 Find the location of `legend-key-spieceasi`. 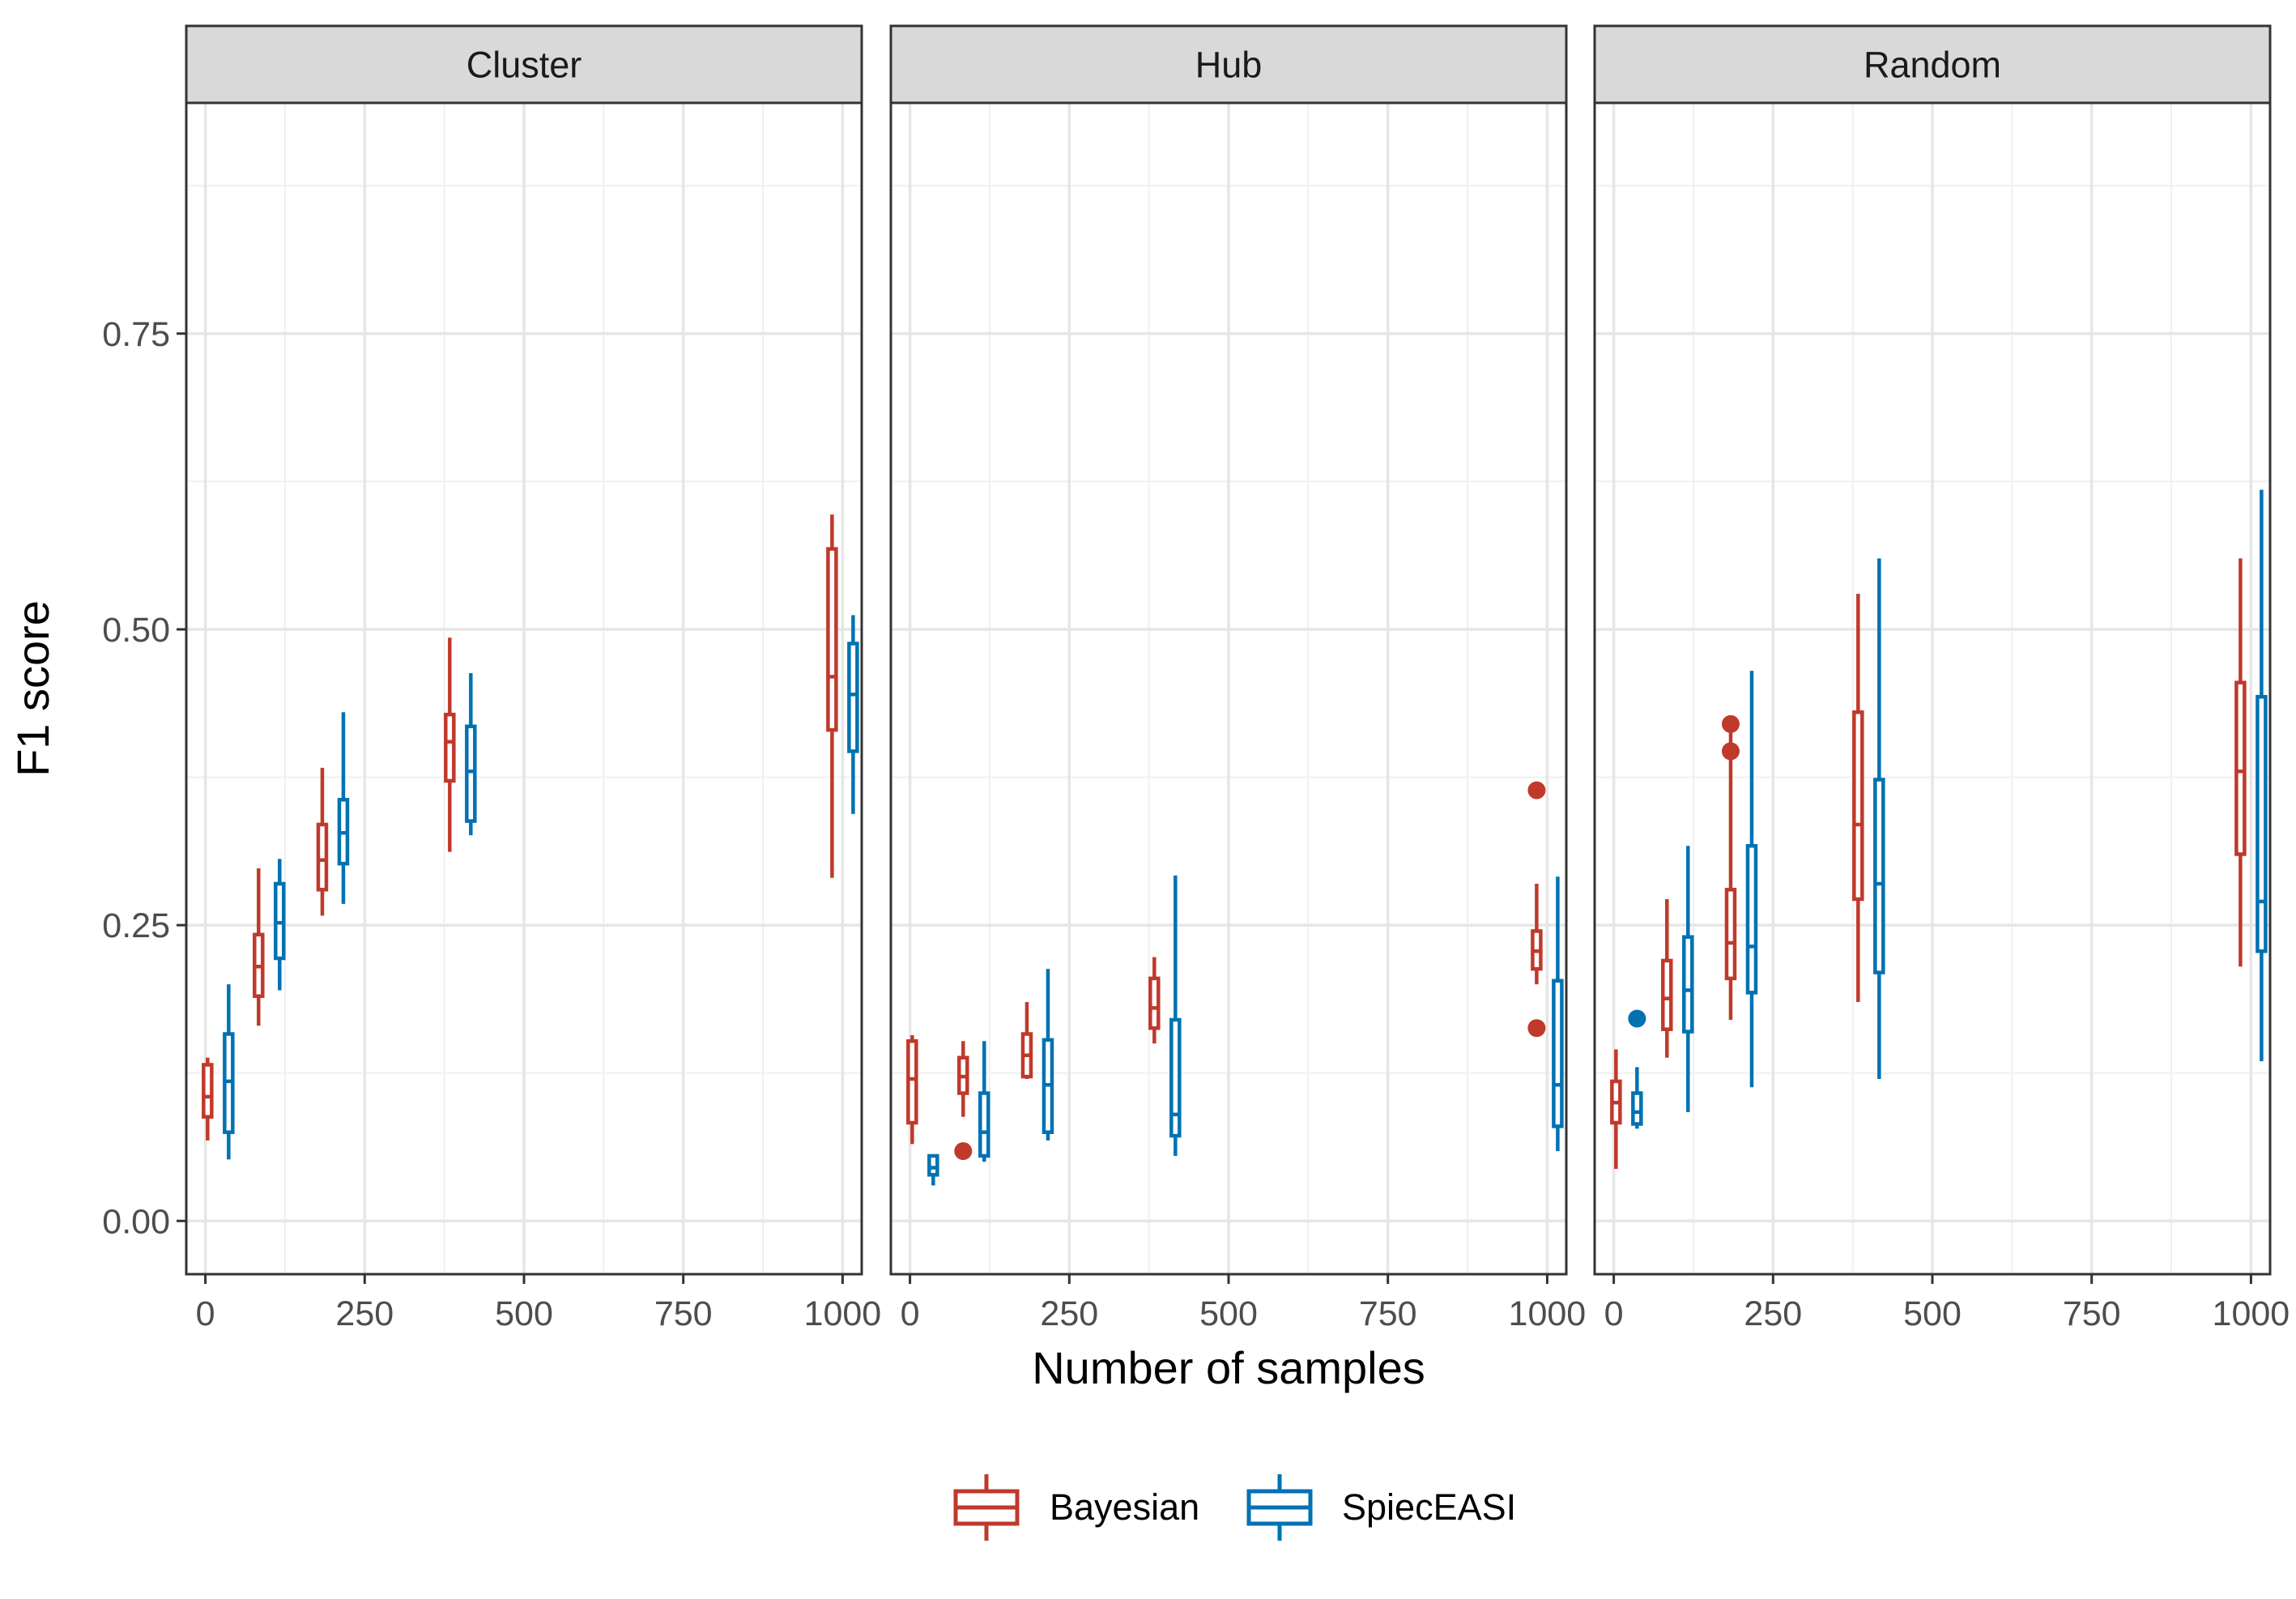

legend-key-spieceasi is located at coordinates (1279, 1507).